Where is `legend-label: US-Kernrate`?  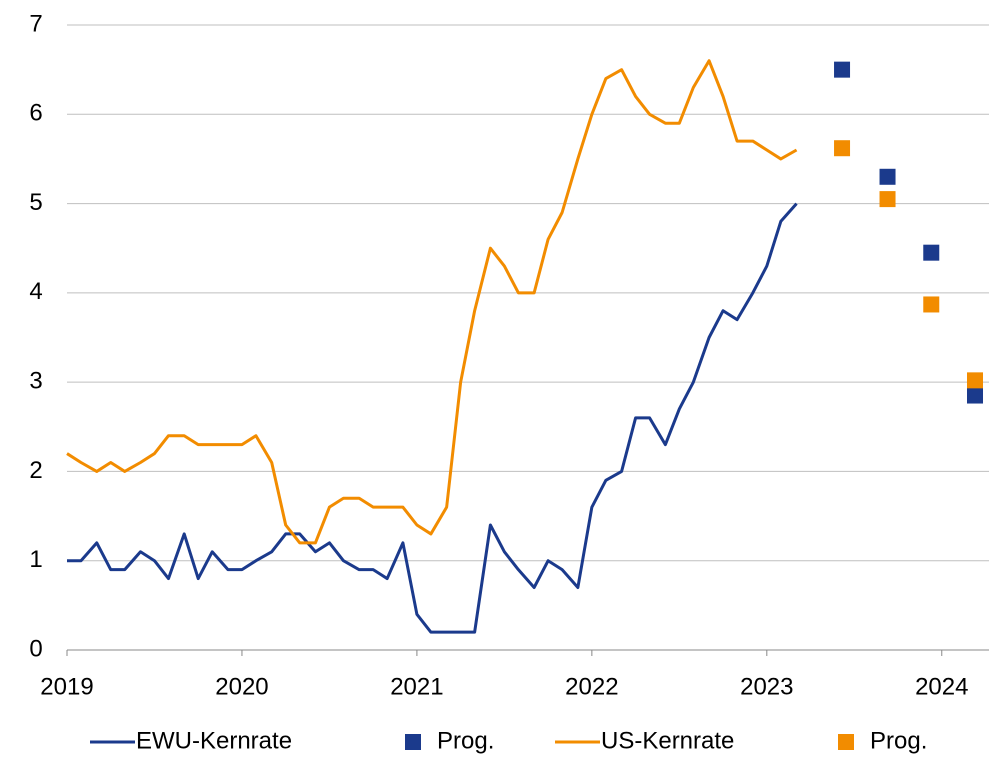
legend-label: US-Kernrate is located at coordinates (667, 740).